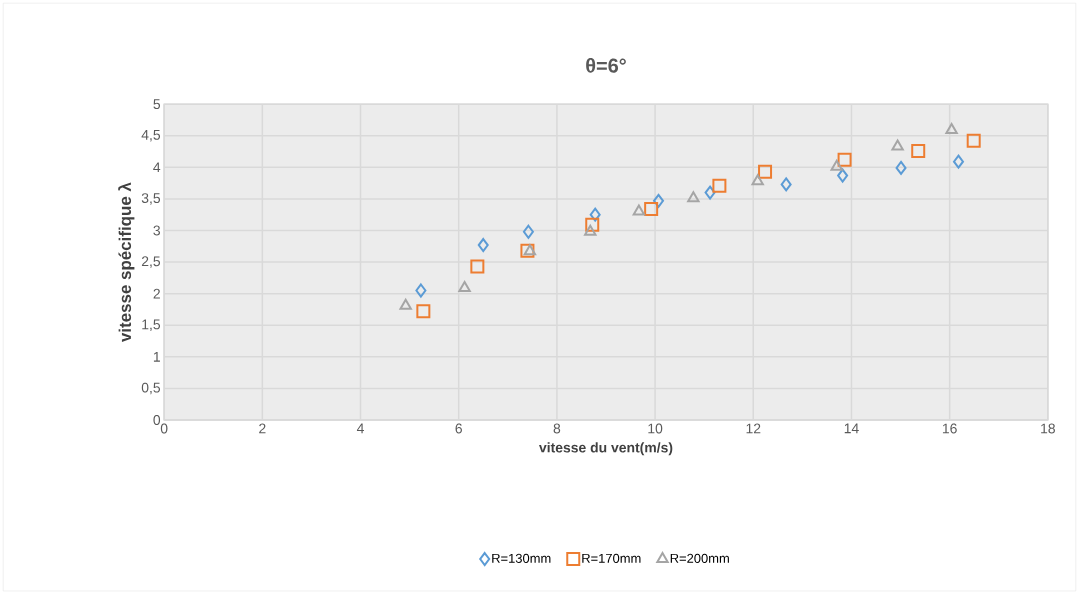  What do you see at coordinates (156, 356) in the screenshot?
I see `y-tick-label: 1` at bounding box center [156, 356].